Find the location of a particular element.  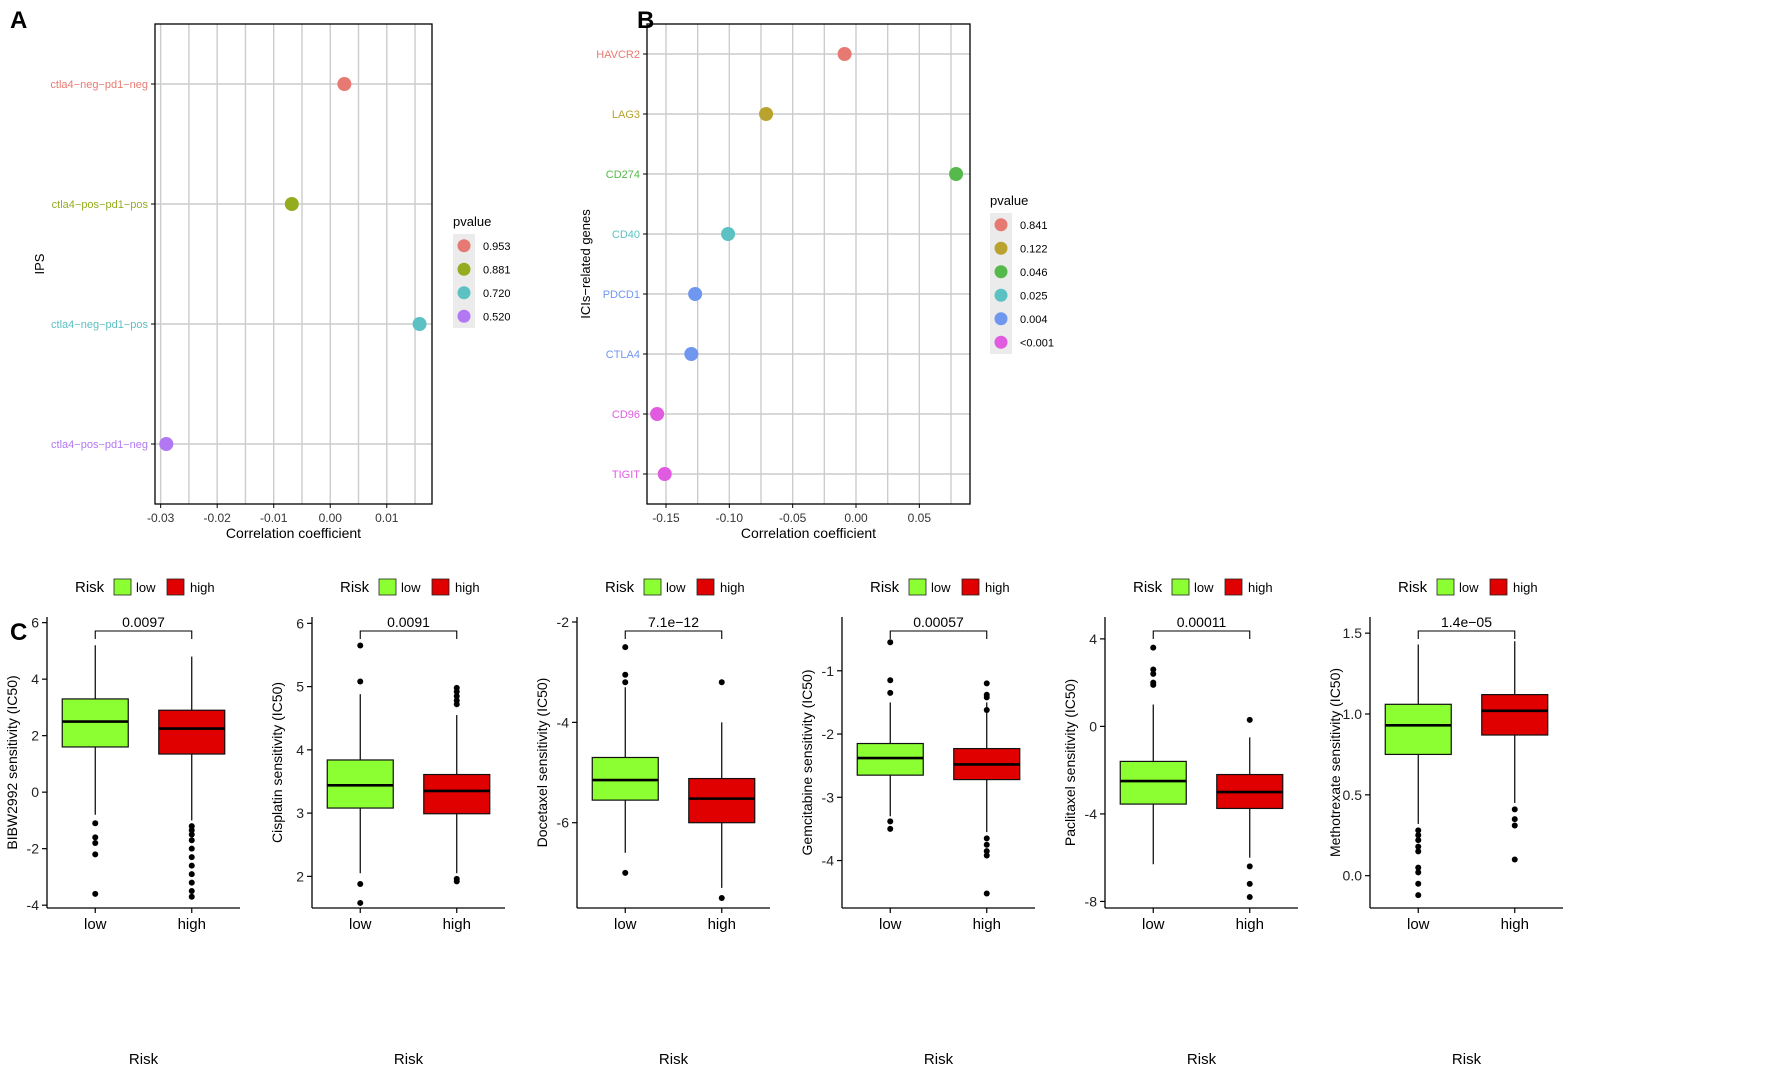

y-tick-label: 6 is located at coordinates (300, 623).